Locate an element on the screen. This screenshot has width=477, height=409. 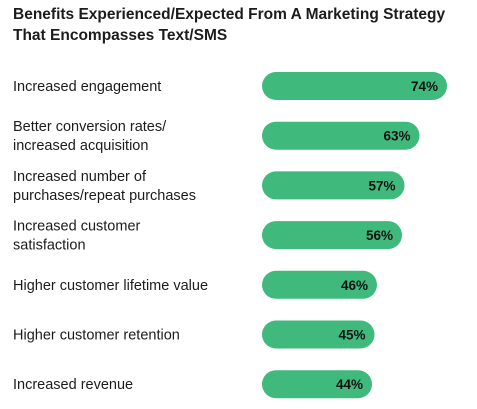
value-label: 46% is located at coordinates (354, 285).